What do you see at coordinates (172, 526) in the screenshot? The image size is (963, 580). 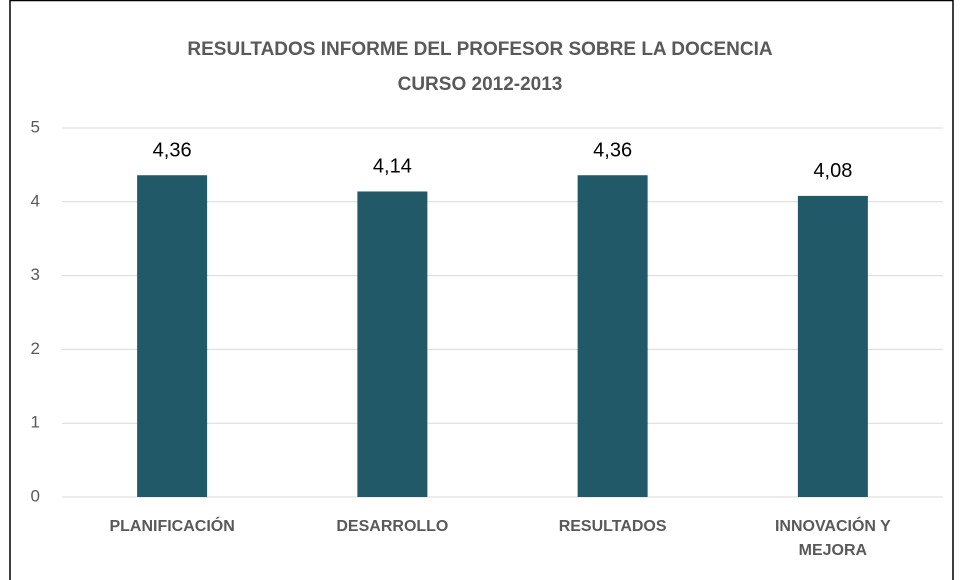 I see `x-tick-label: PLANIFICACIÓN` at bounding box center [172, 526].